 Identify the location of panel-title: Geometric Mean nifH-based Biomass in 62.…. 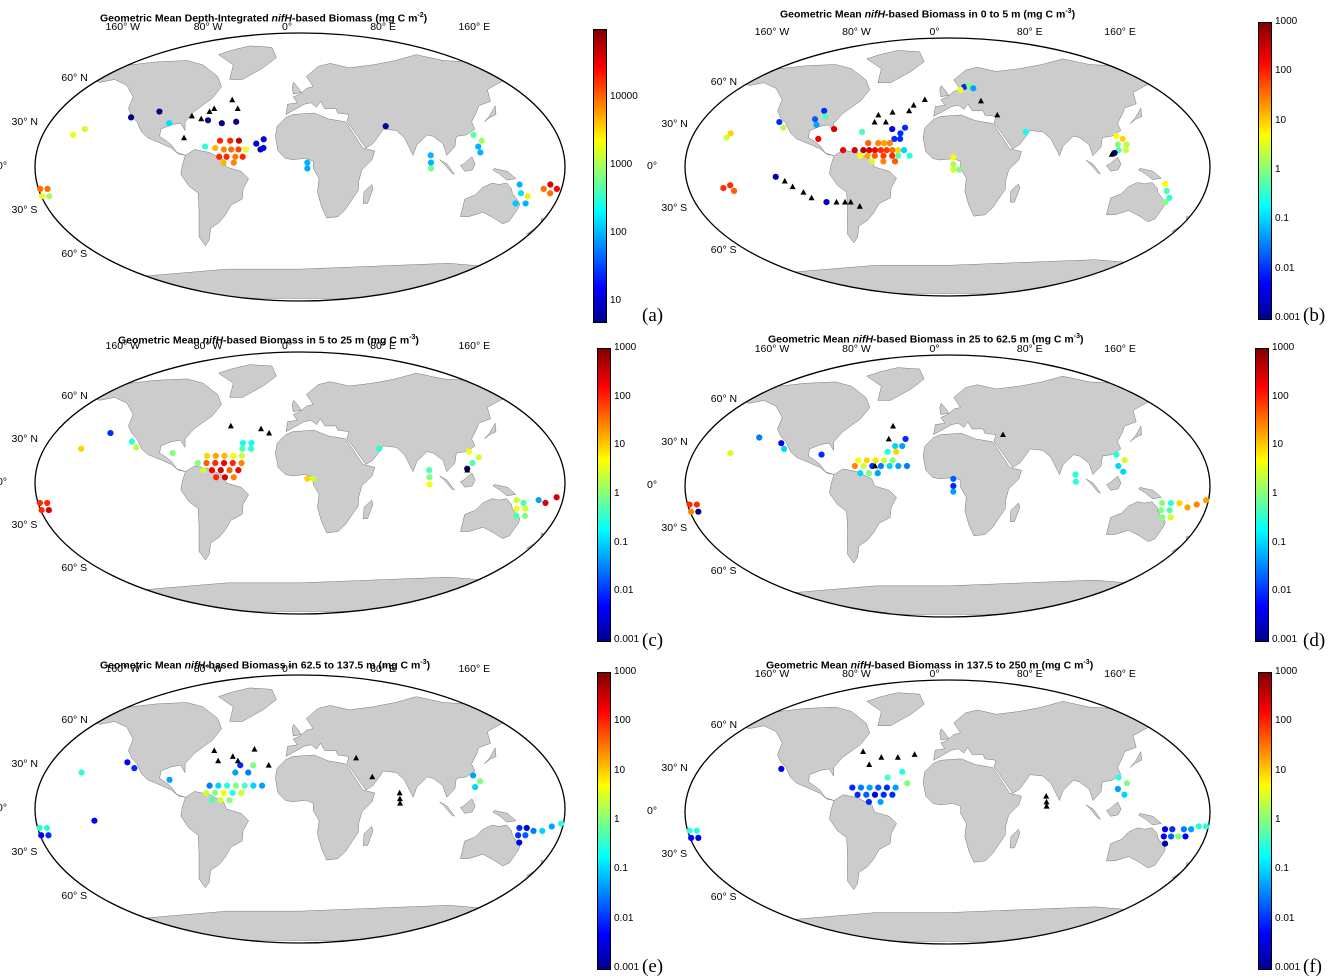
(265, 665).